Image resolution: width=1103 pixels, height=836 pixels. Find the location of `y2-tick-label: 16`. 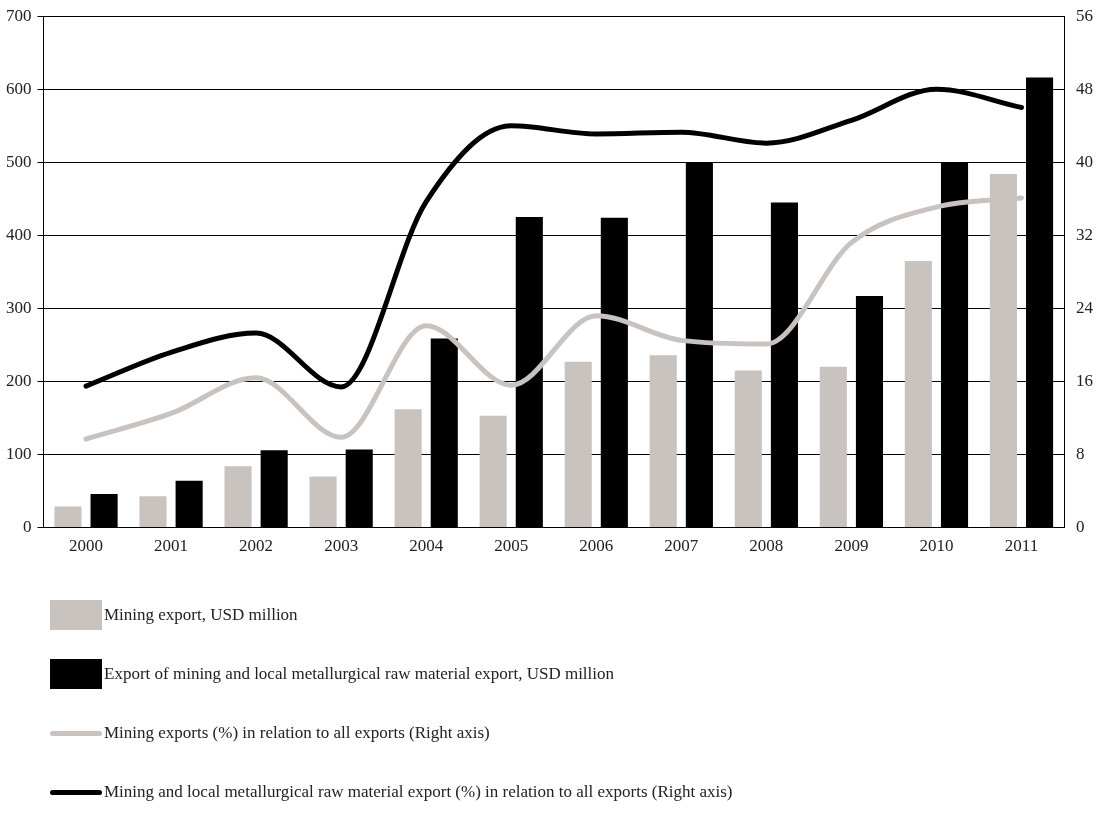

y2-tick-label: 16 is located at coordinates (1084, 380).